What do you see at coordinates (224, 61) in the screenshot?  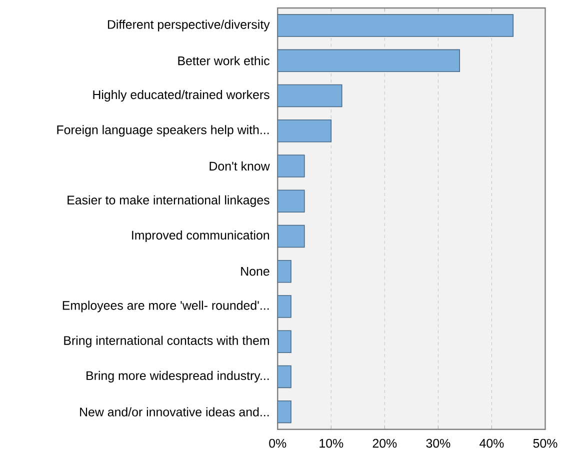 I see `y-tick-label: Better work ethic` at bounding box center [224, 61].